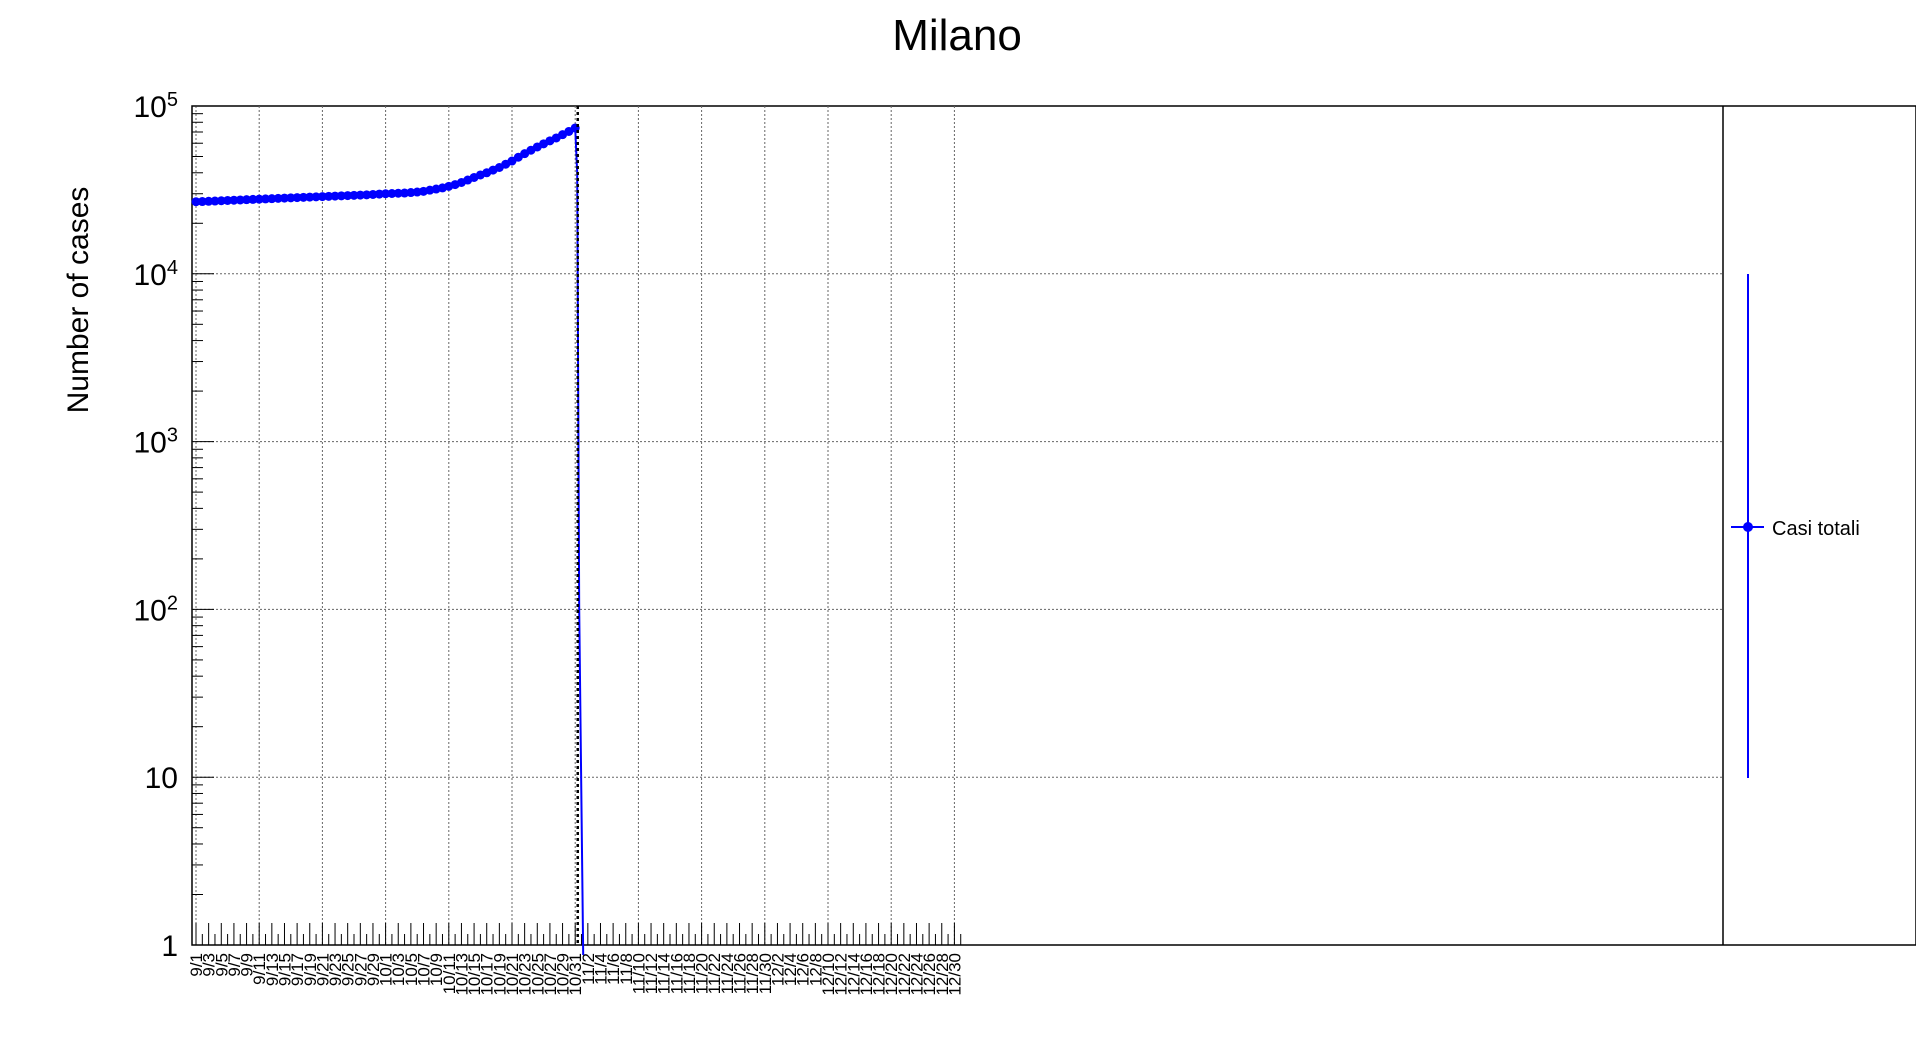 This screenshot has height=1057, width=1916. Describe the element at coordinates (156, 442) in the screenshot. I see `y-tick-label: 10³` at that location.